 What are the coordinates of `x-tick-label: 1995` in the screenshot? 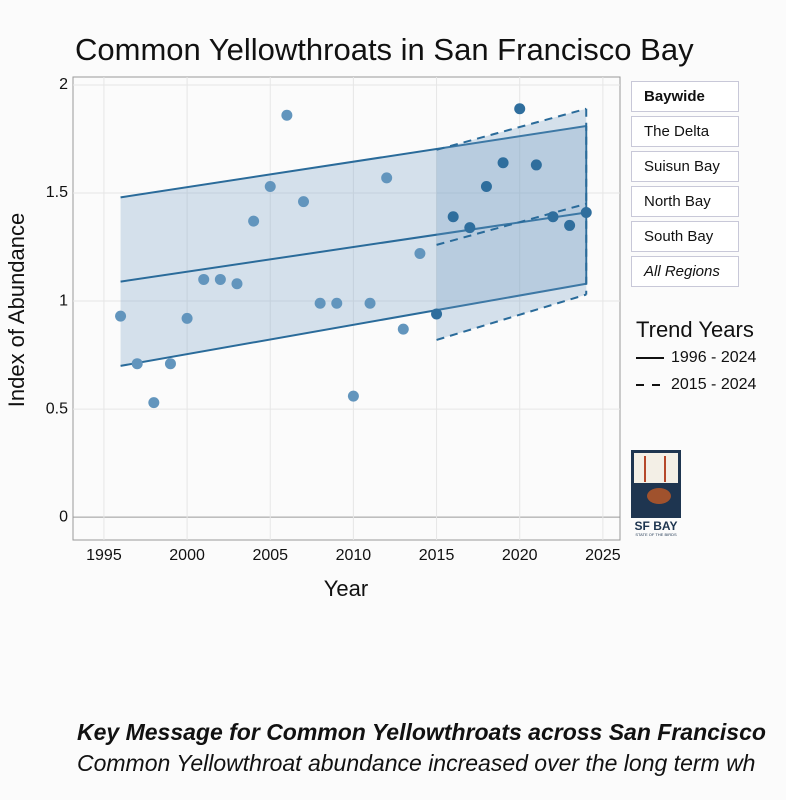 It's located at (104, 555).